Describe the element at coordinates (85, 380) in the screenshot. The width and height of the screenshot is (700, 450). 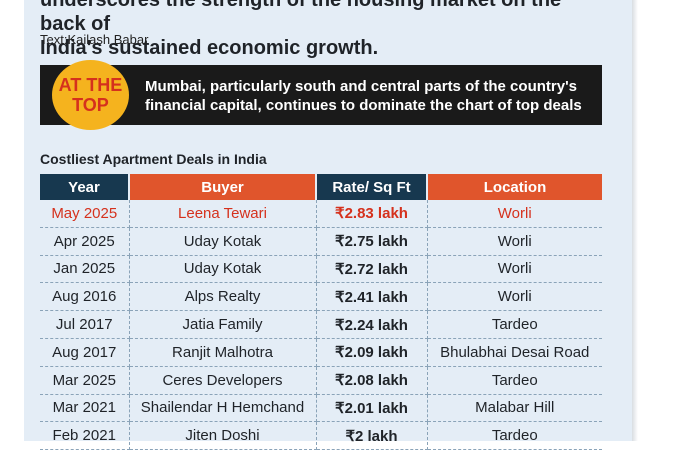
I see `cell-year: Mar 2025` at that location.